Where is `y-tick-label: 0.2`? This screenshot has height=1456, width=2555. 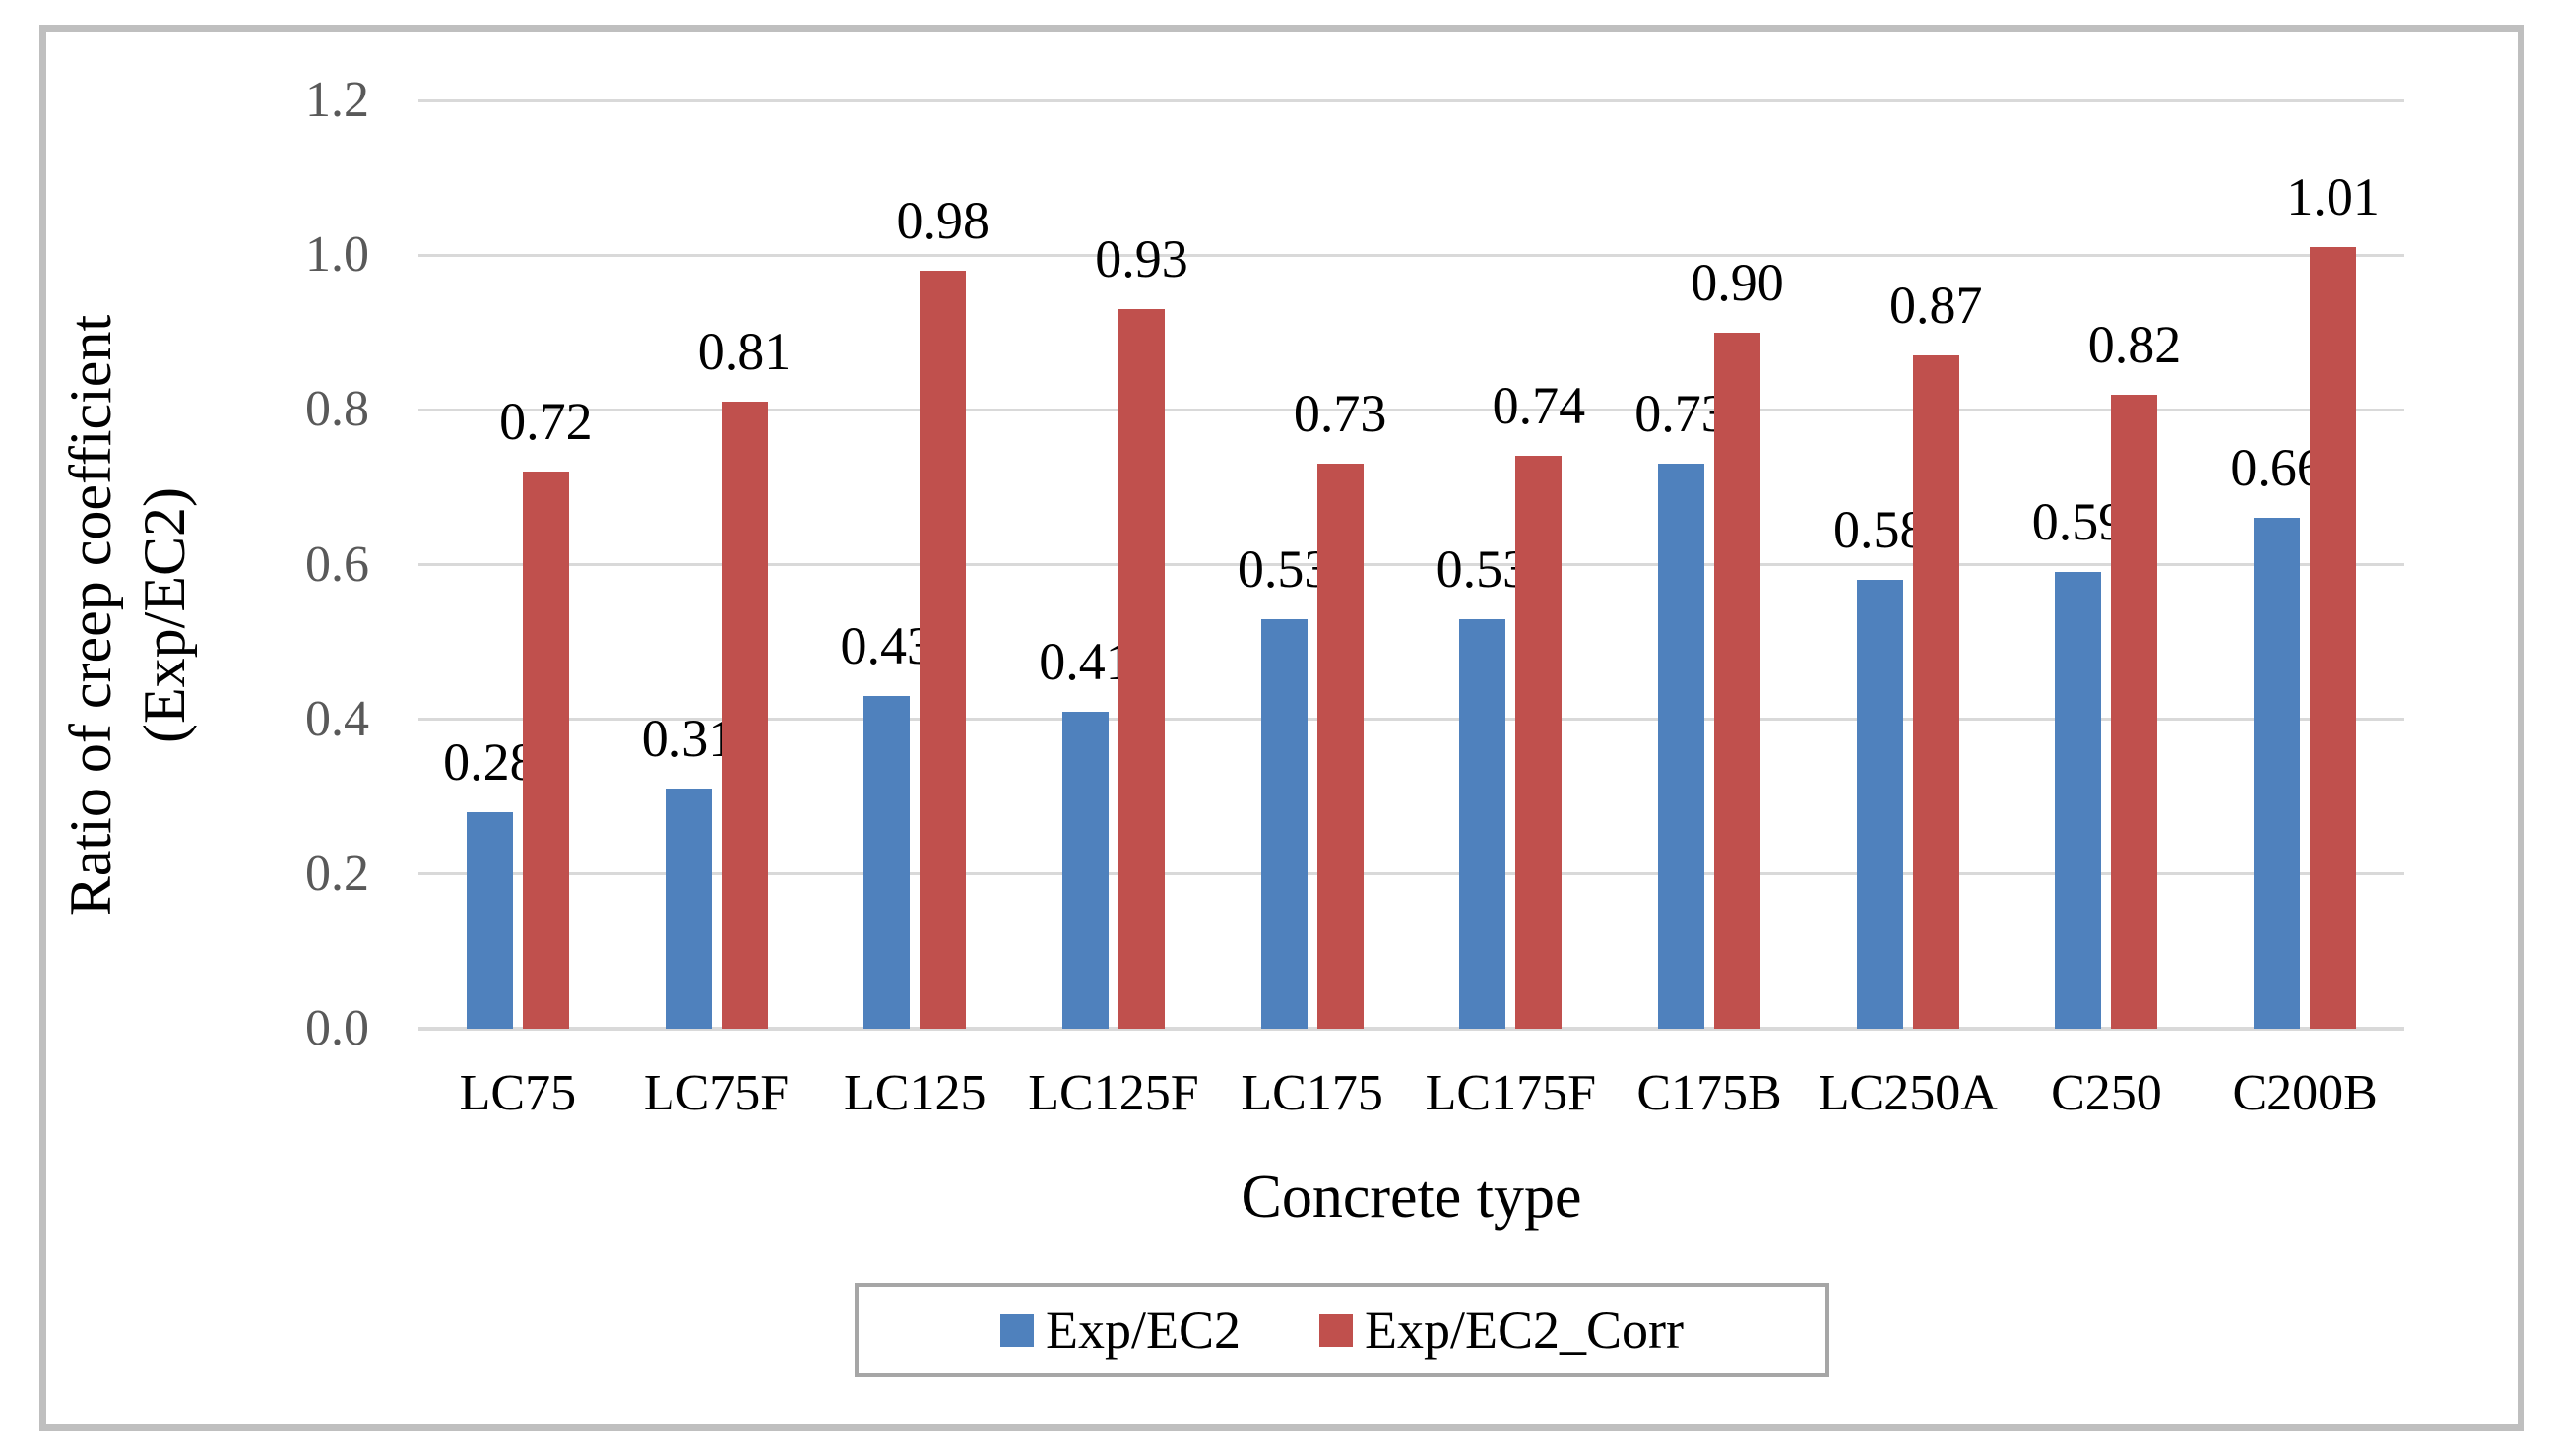
y-tick-label: 0.2 is located at coordinates (337, 873).